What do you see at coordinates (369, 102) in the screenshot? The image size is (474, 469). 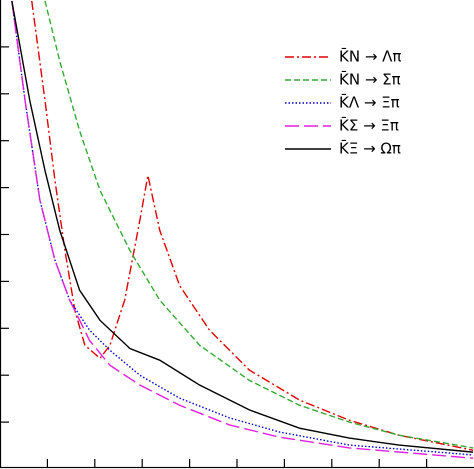 I see `legend-label: K̄Λ → Ξπ` at bounding box center [369, 102].